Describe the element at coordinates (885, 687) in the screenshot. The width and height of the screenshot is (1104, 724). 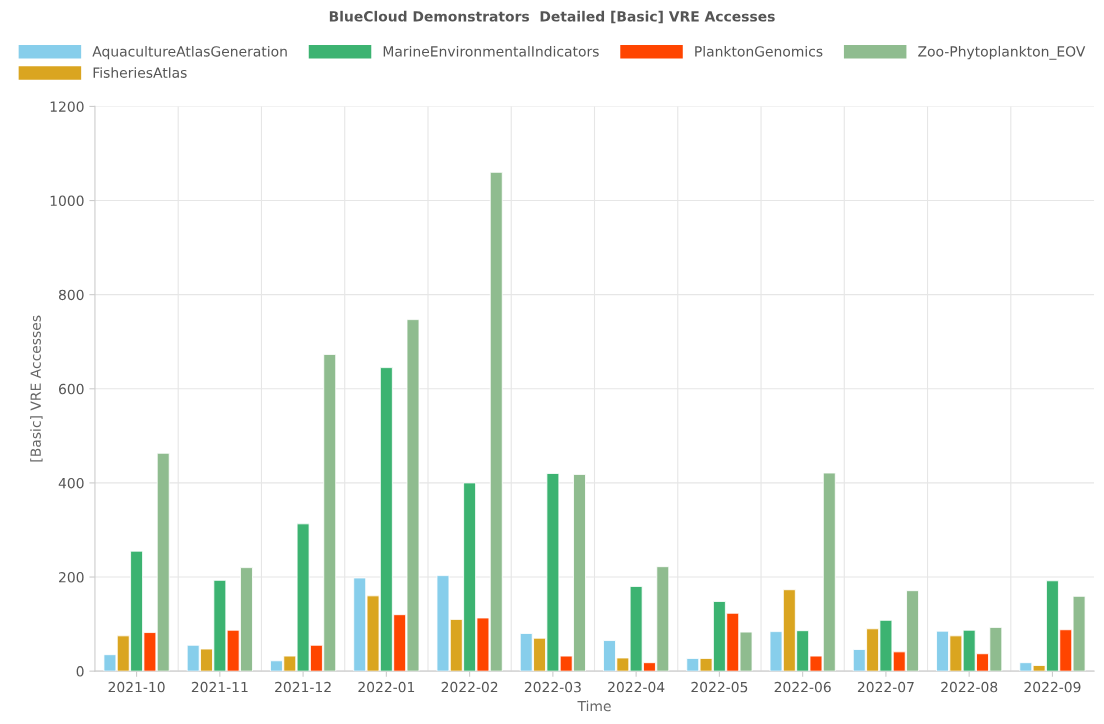
I see `x-tick-label: 2022-07` at that location.